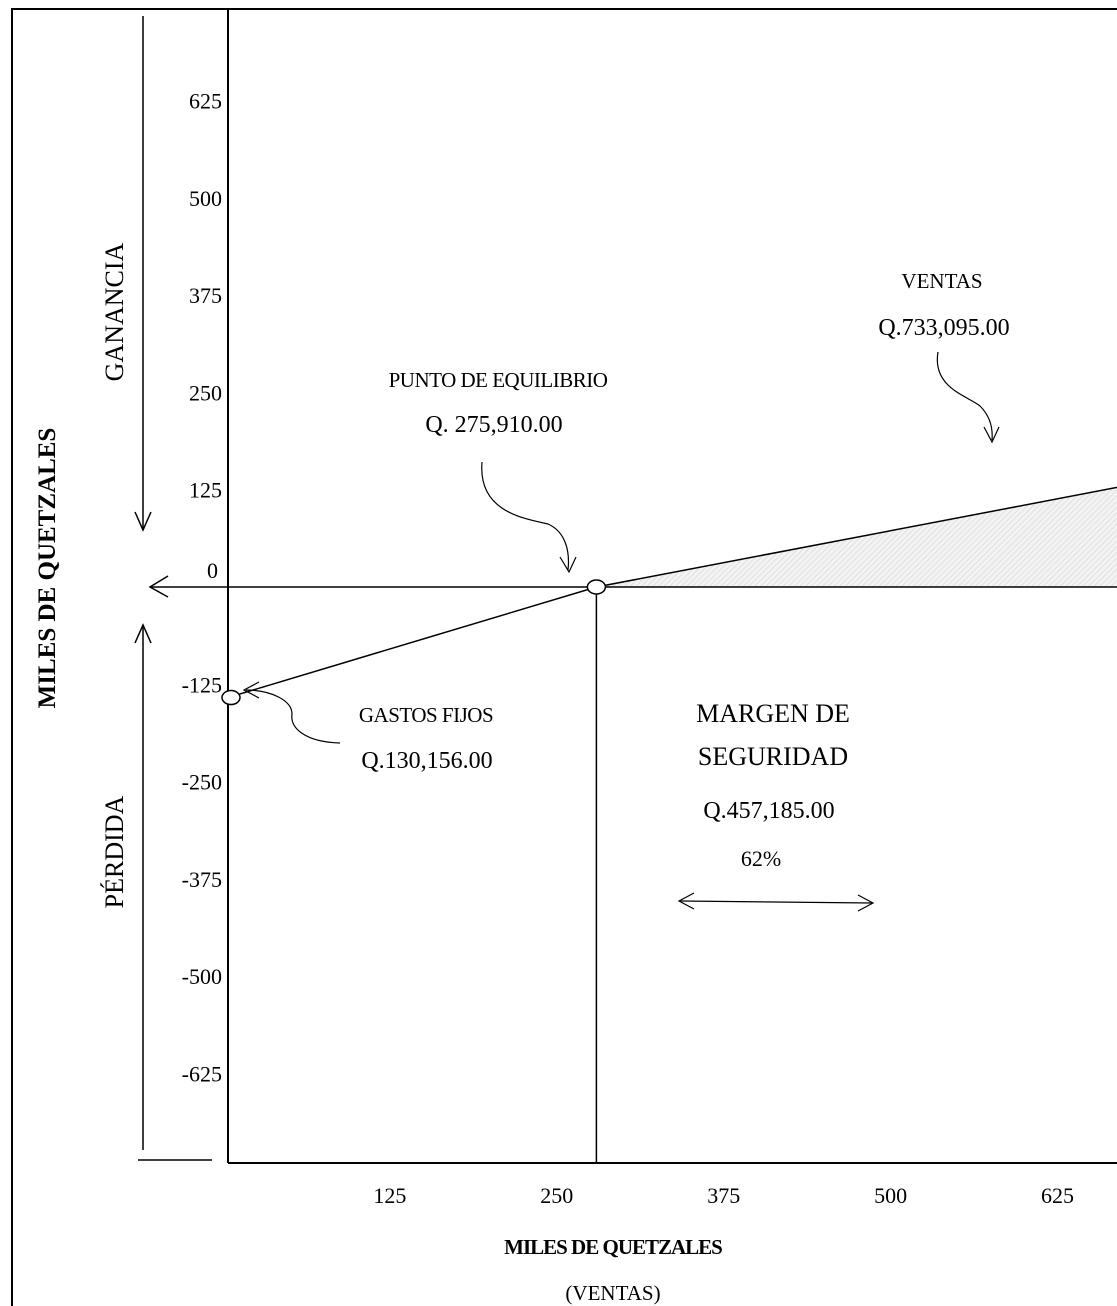 Image resolution: width=1117 pixels, height=1306 pixels. What do you see at coordinates (866, 903) in the screenshot?
I see `margin-arrow-head-right` at bounding box center [866, 903].